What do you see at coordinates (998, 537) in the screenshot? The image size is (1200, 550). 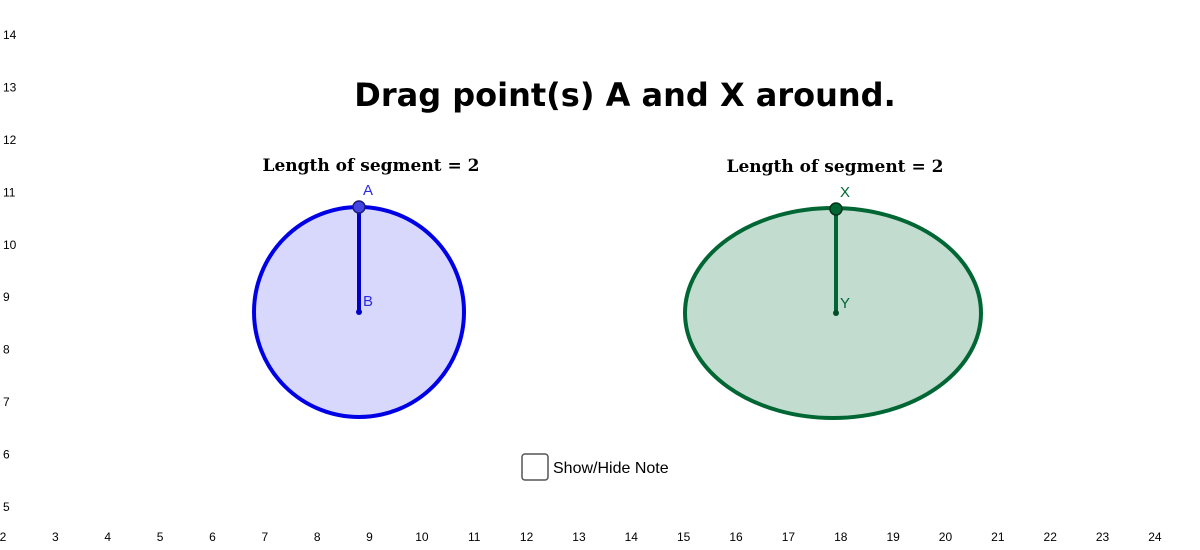 I see `x-tick-label: 21` at bounding box center [998, 537].